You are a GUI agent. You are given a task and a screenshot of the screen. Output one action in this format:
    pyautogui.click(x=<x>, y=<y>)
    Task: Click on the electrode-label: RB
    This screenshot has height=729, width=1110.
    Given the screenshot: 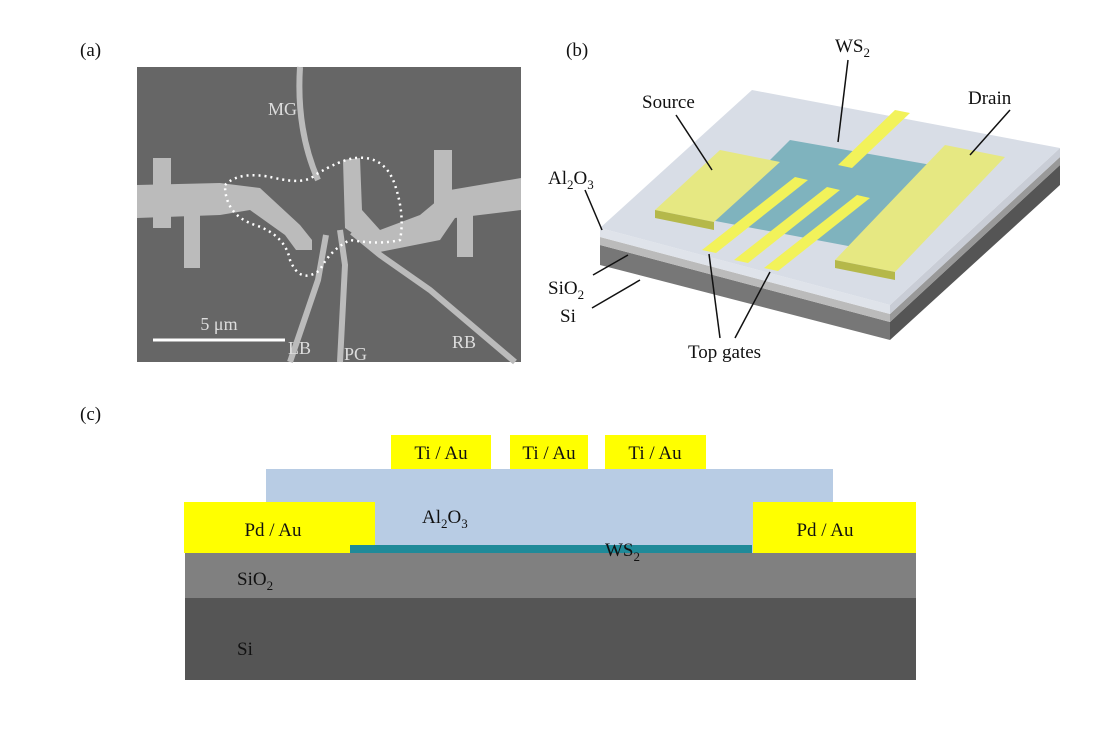 What is the action you would take?
    pyautogui.click(x=464, y=342)
    